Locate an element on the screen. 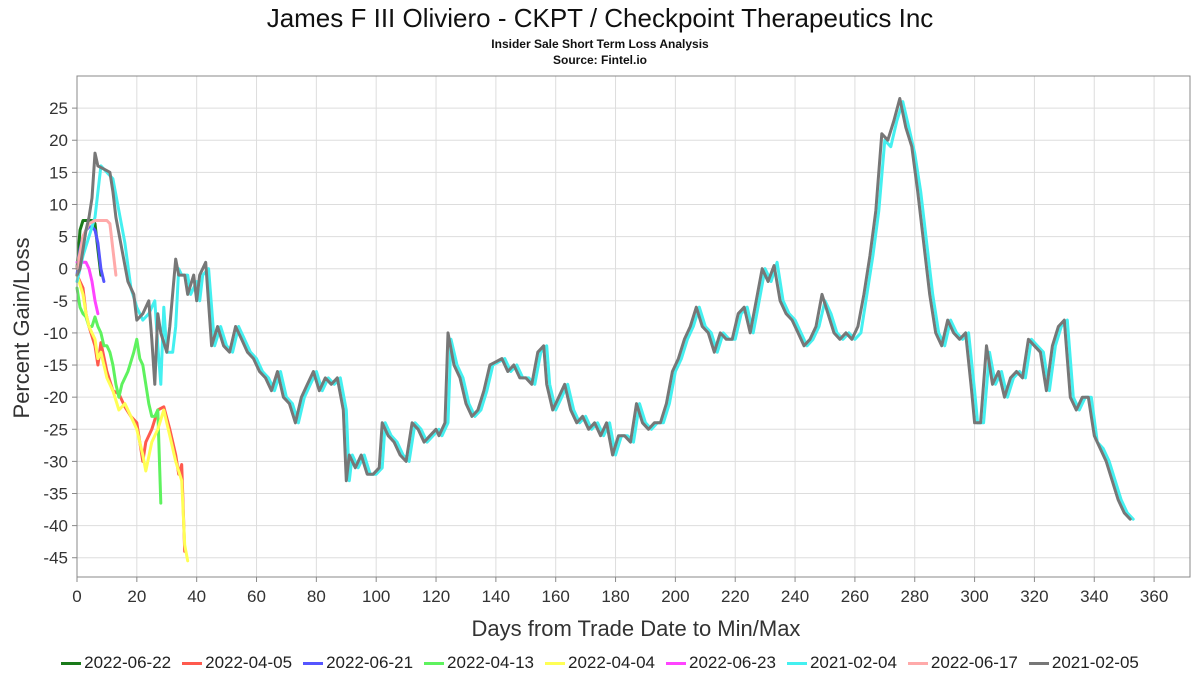  y-axis-label: Percent Gain/Loss is located at coordinates (21, 328).